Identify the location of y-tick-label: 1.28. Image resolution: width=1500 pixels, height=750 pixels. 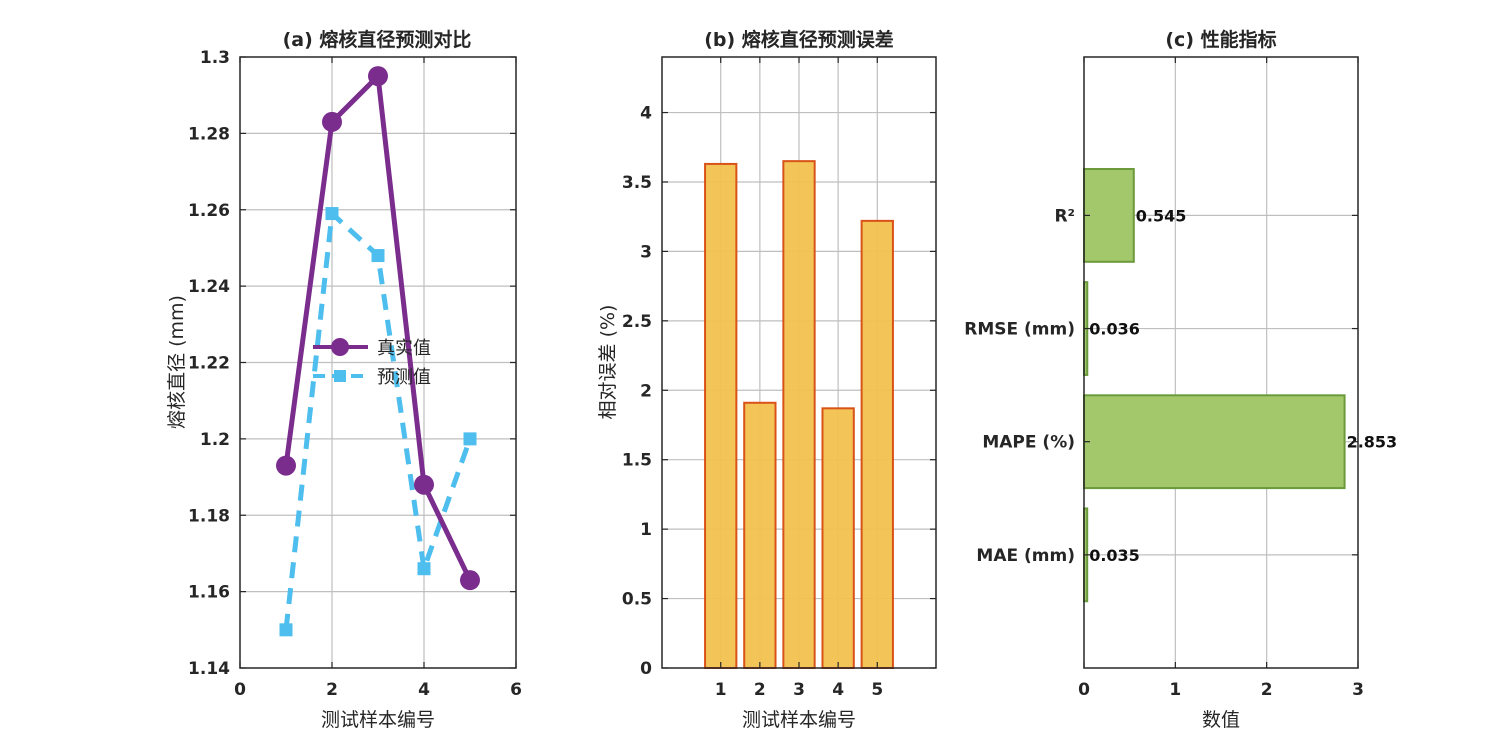
(209, 134).